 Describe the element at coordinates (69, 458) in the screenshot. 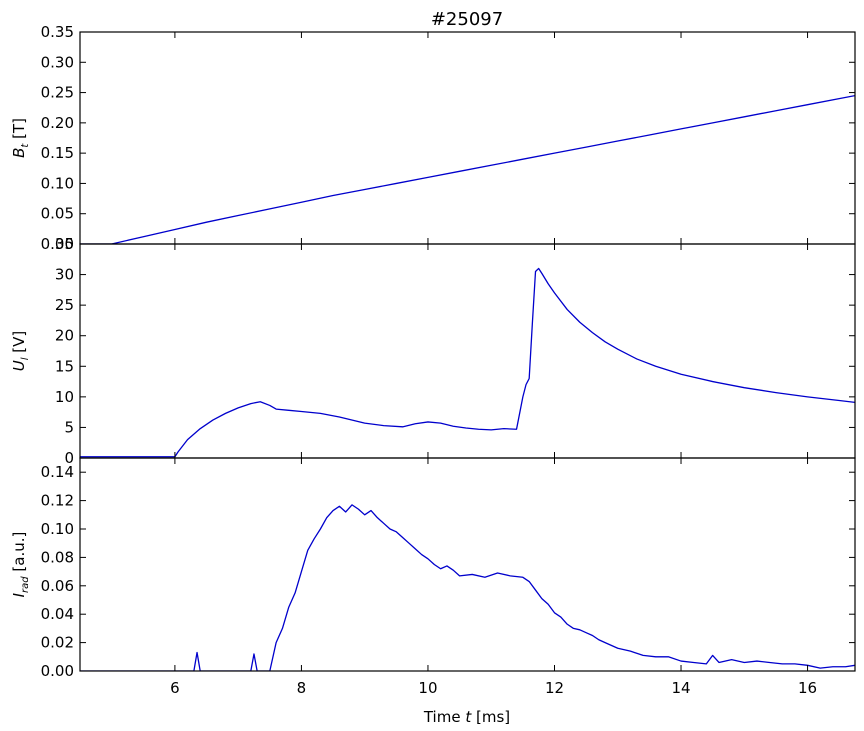

I see `y-tick-label: 0` at that location.